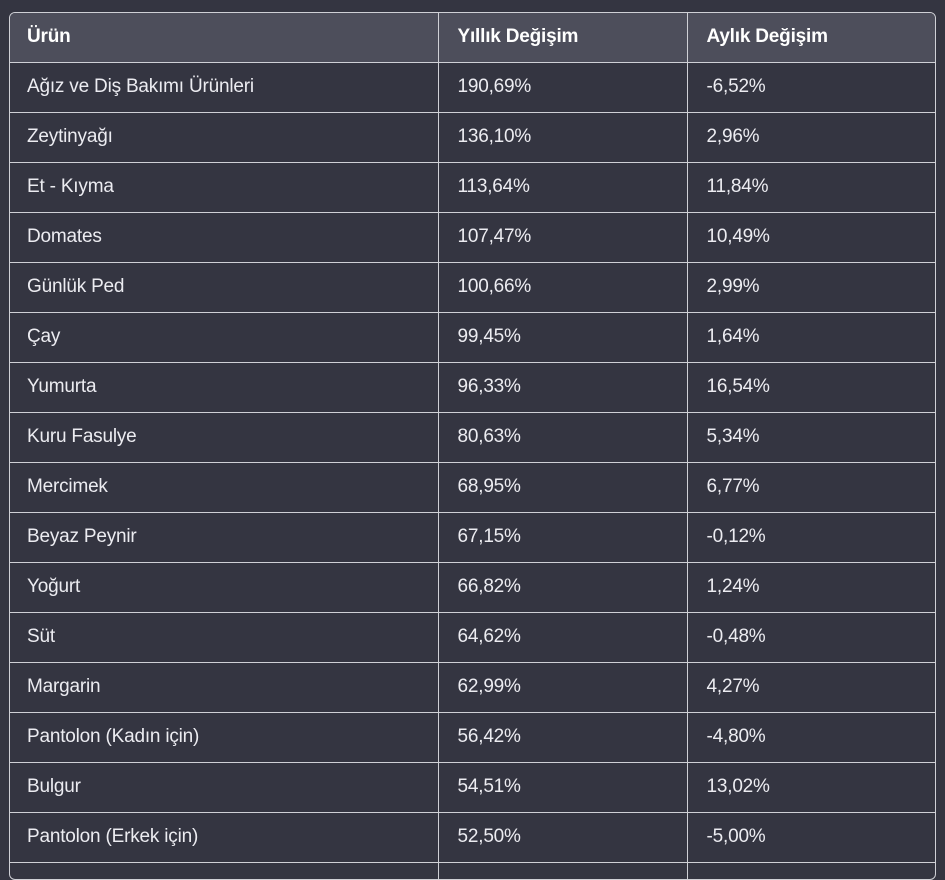  What do you see at coordinates (811, 487) in the screenshot?
I see `cell-monthly-change: 6,77%` at bounding box center [811, 487].